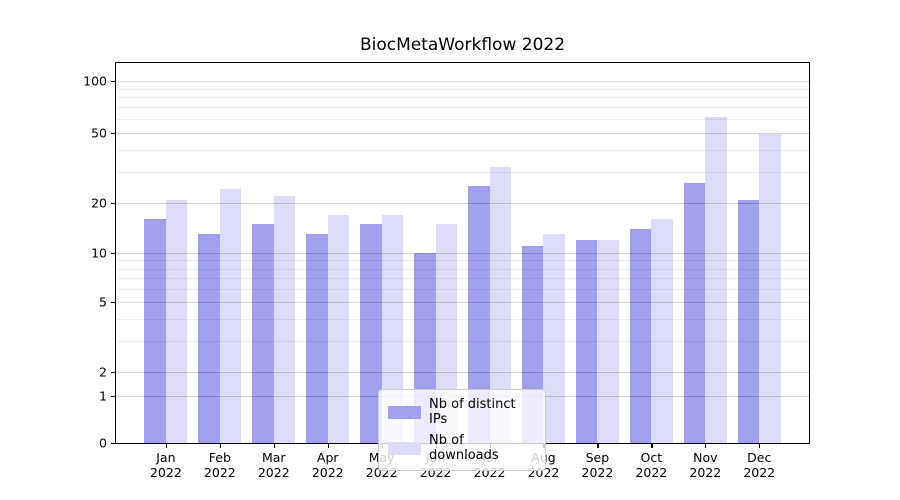  I want to click on x-tick-month: Sep, so click(597, 457).